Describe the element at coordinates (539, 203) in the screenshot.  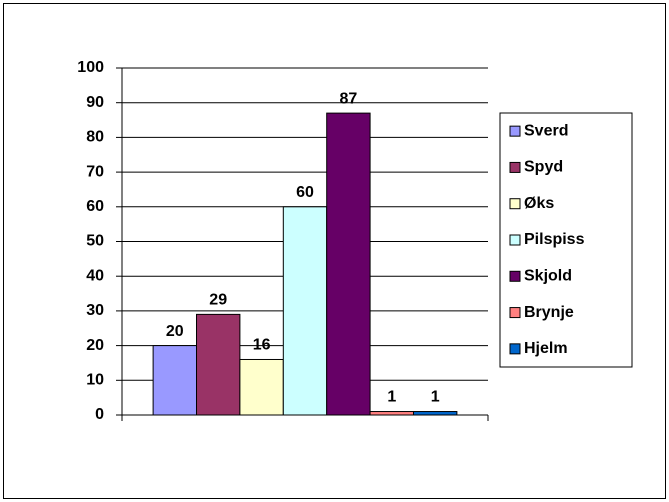
I see `legend-label: Øks` at that location.